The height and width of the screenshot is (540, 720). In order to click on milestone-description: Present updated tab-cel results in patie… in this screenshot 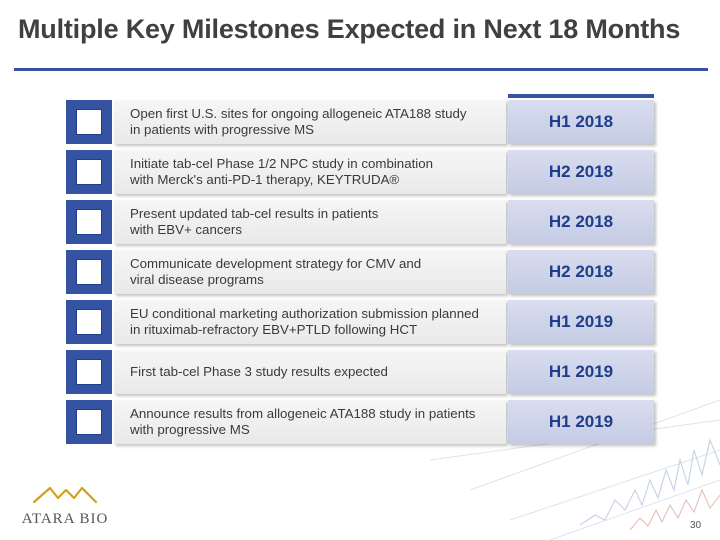, I will do `click(310, 222)`.